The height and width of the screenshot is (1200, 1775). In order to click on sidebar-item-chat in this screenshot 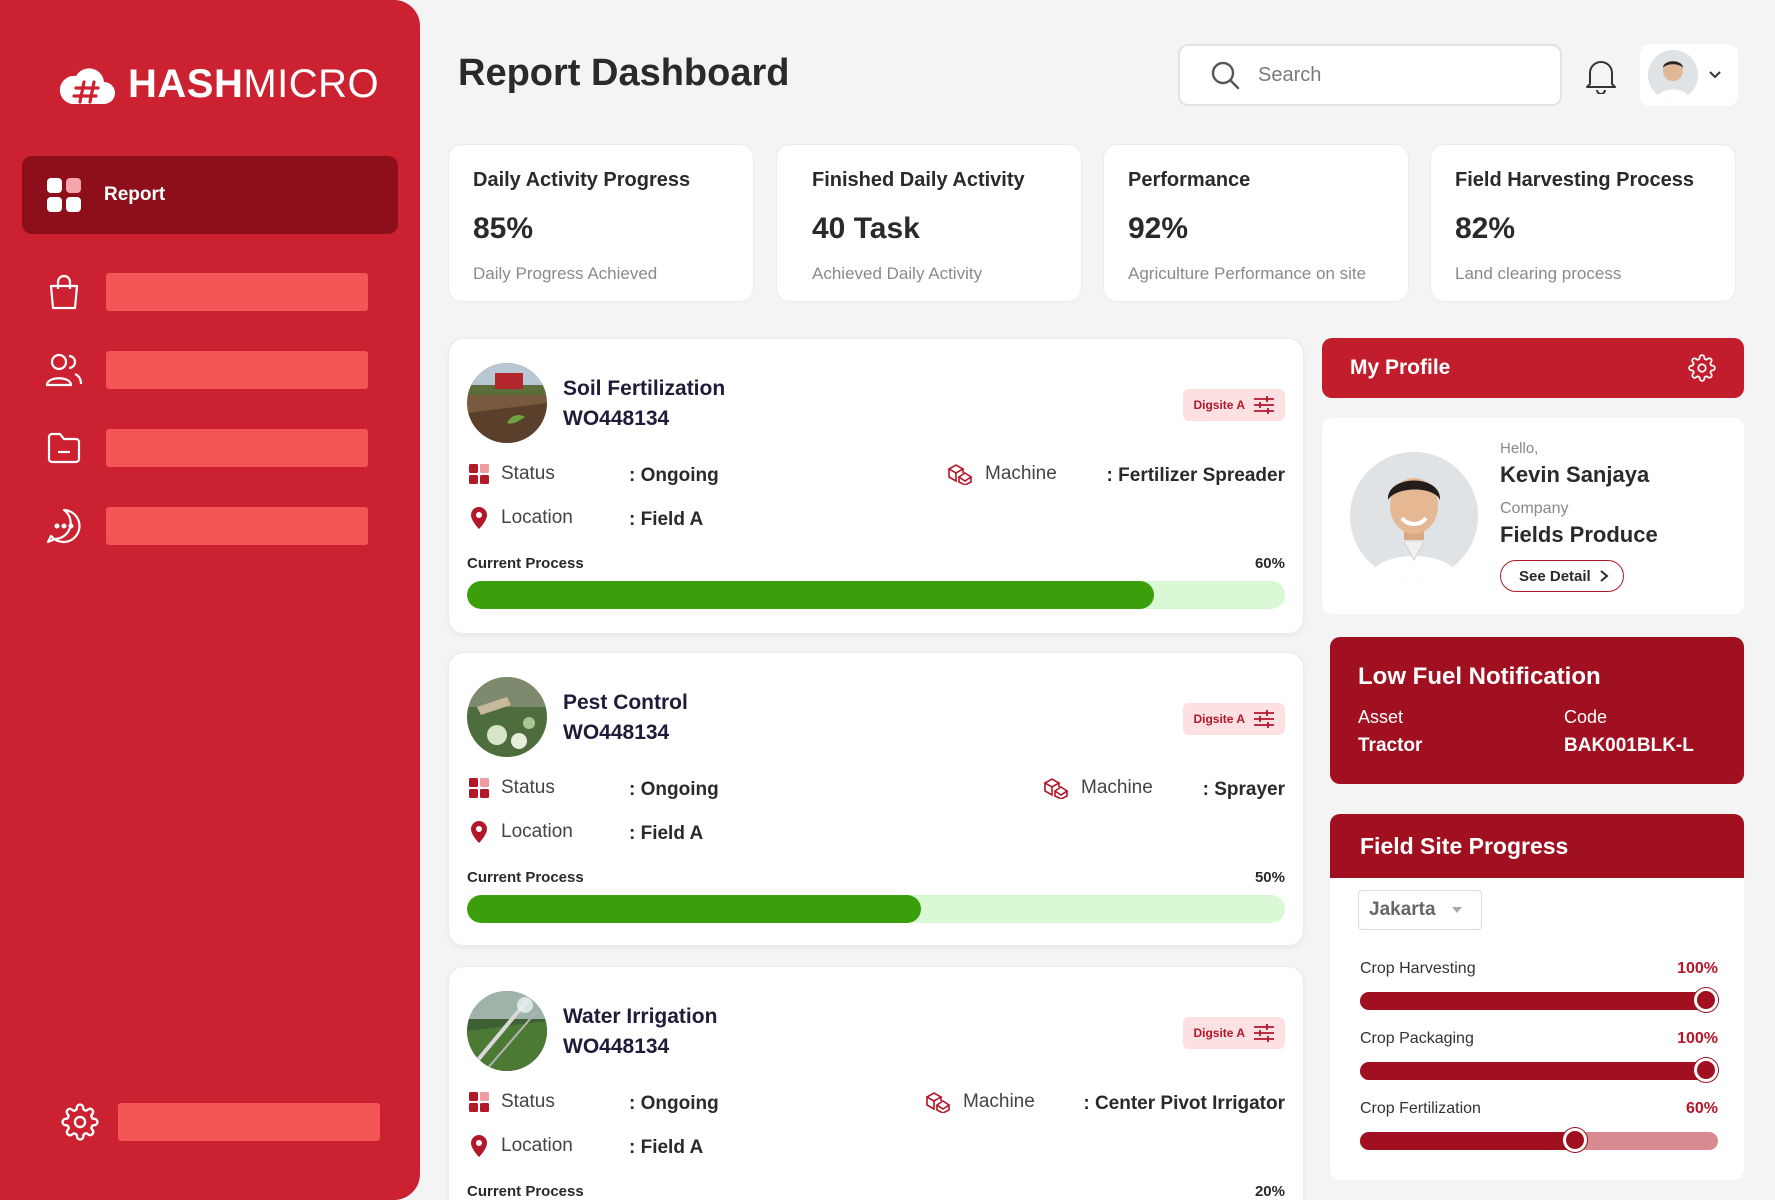, I will do `click(207, 526)`.